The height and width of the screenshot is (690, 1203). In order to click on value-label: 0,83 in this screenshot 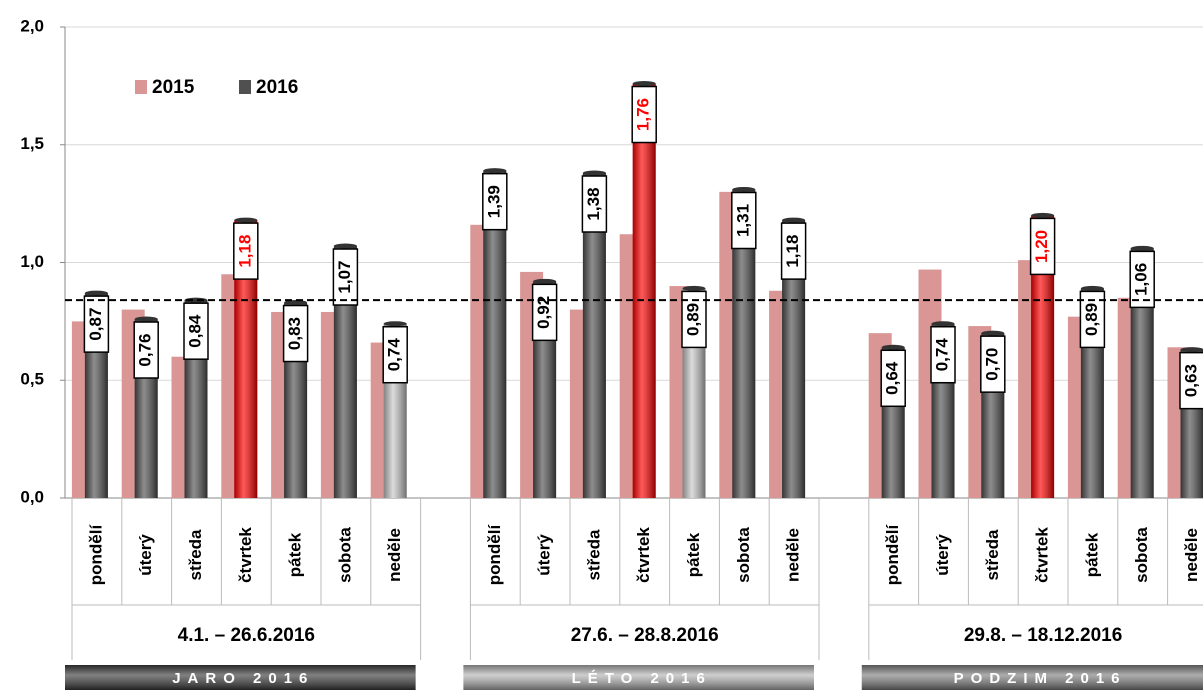, I will do `click(294, 333)`.